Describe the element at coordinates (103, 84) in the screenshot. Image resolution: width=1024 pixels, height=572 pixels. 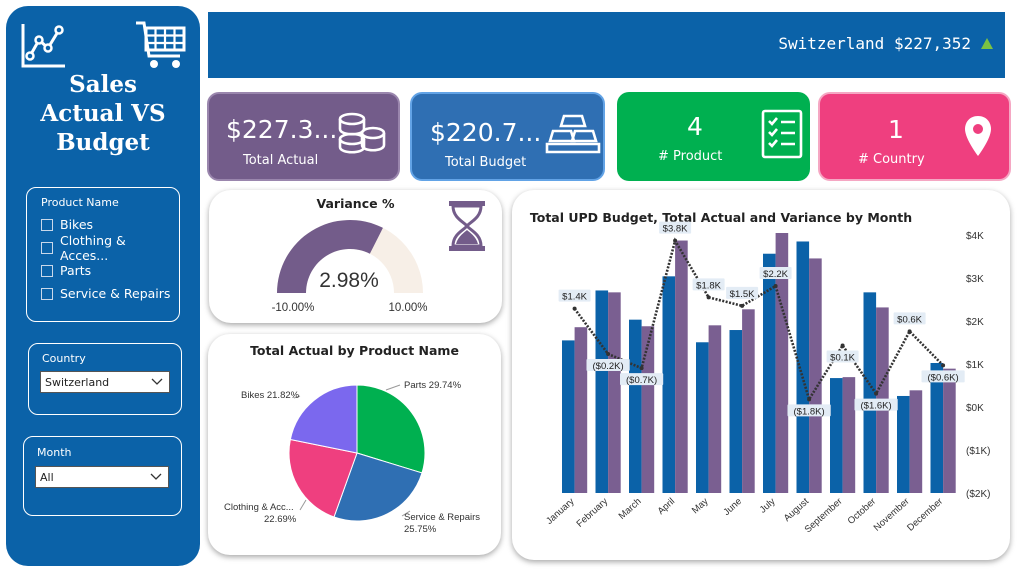
I see `sidebar-title-line-1: Sales` at that location.